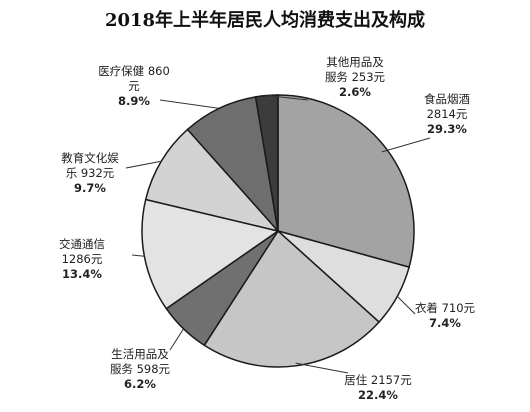  I want to click on slice-label-line-7-1: 服务 253元, so click(355, 77).